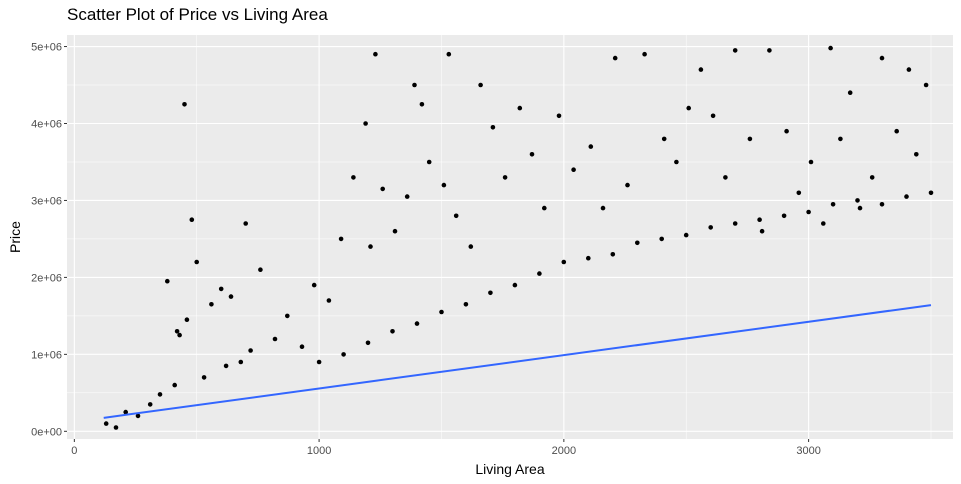 Image resolution: width=961 pixels, height=484 pixels. Describe the element at coordinates (509, 469) in the screenshot. I see `x-axis-title: Living Area` at that location.